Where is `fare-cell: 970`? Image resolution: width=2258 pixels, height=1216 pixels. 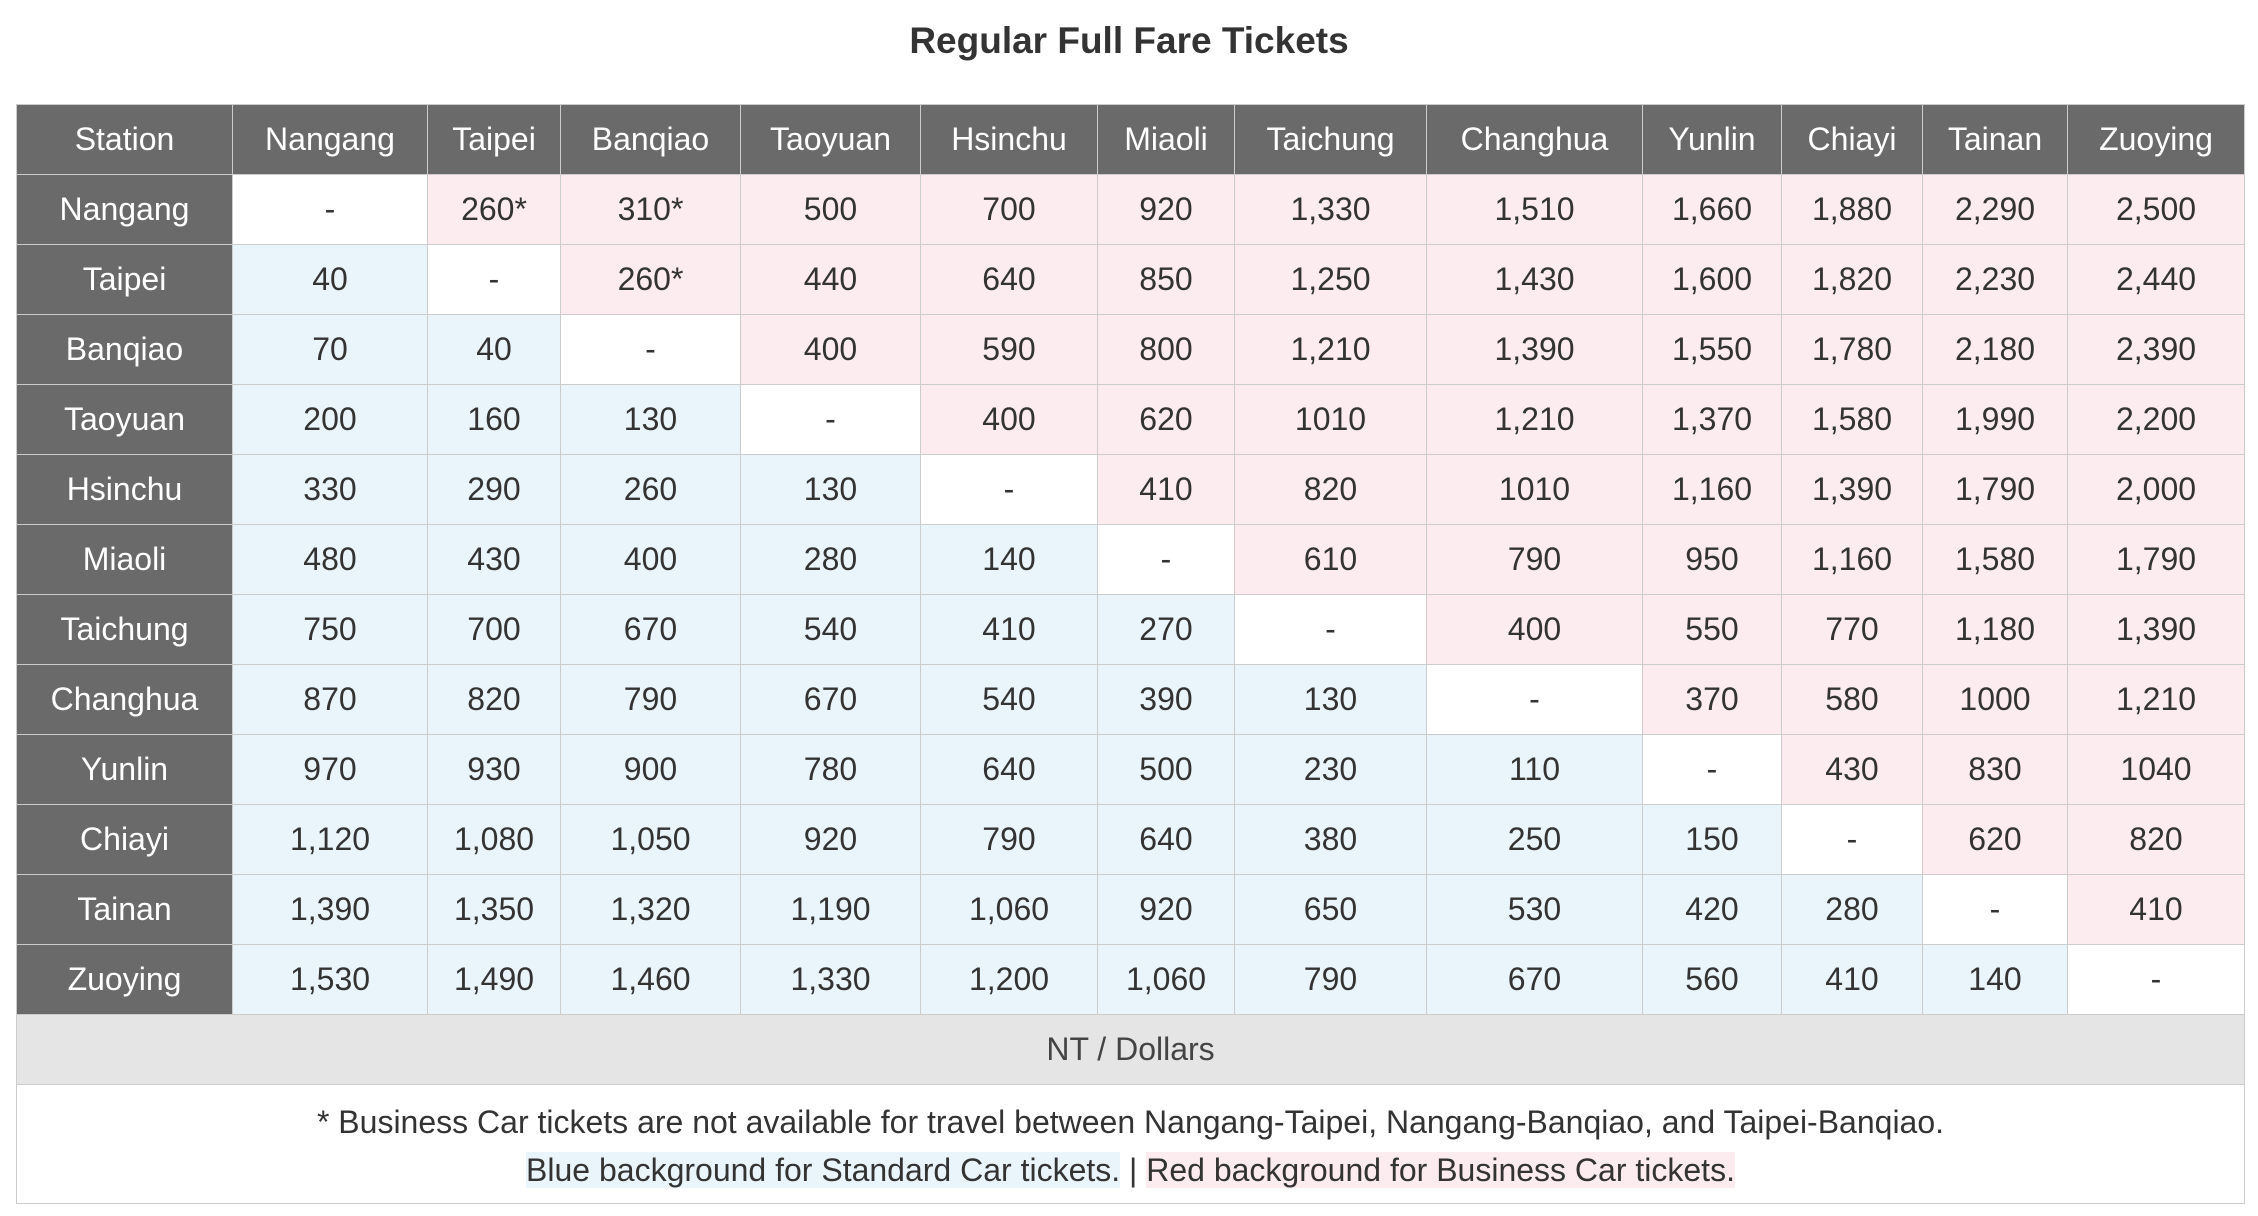
fare-cell: 970 is located at coordinates (330, 769).